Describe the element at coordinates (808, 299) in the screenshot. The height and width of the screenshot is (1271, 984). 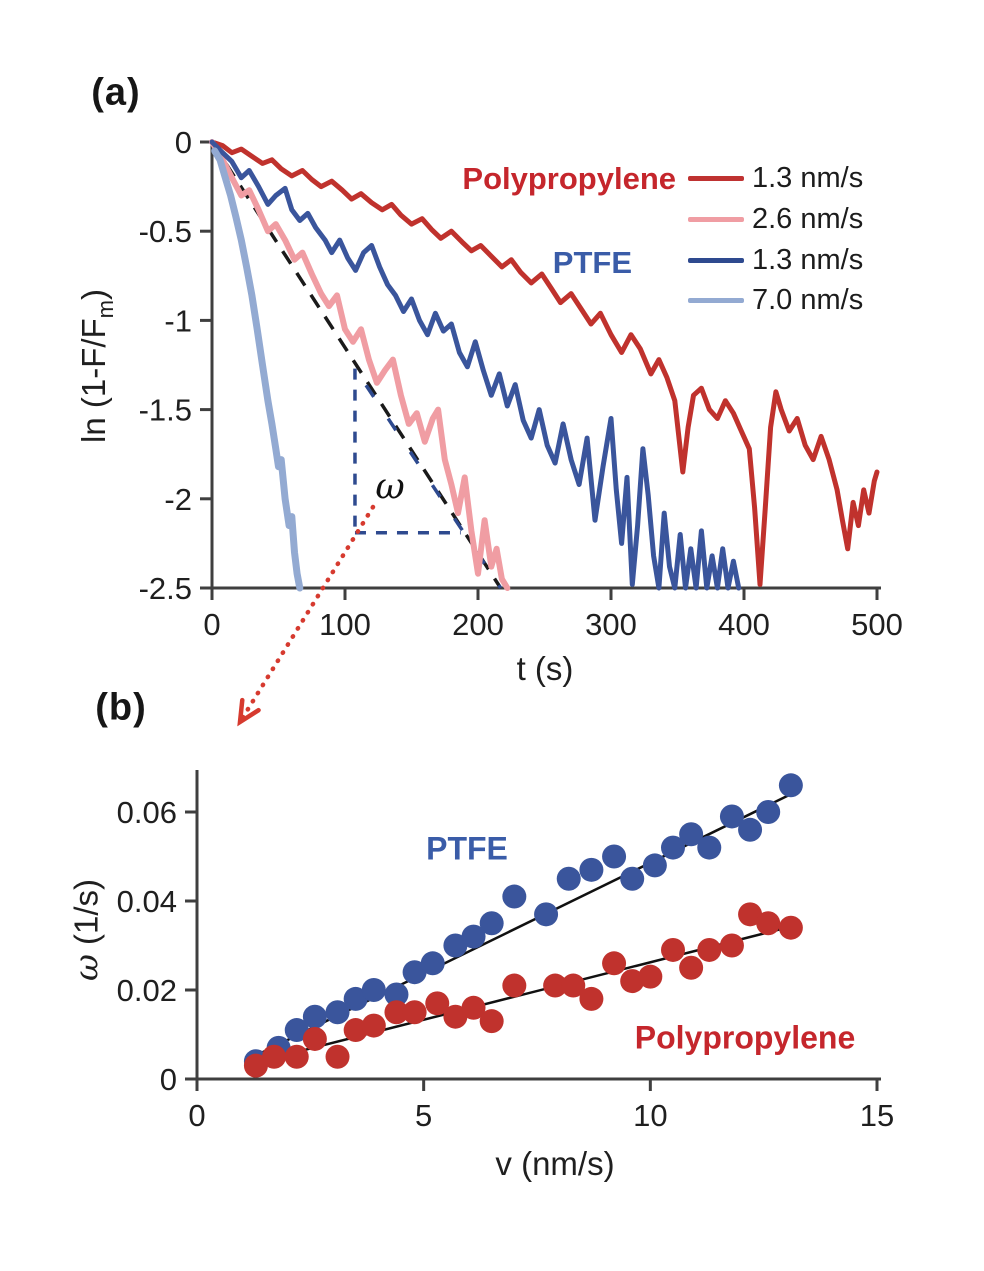
I see `legend-label-ptfe-7.0: 7.0 nm/s` at that location.